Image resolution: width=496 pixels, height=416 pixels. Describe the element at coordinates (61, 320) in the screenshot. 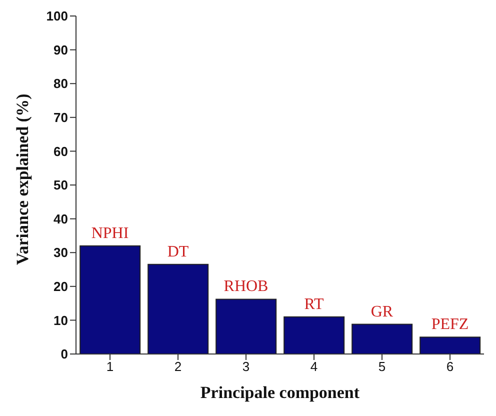

I see `y-tick-label: 10` at that location.